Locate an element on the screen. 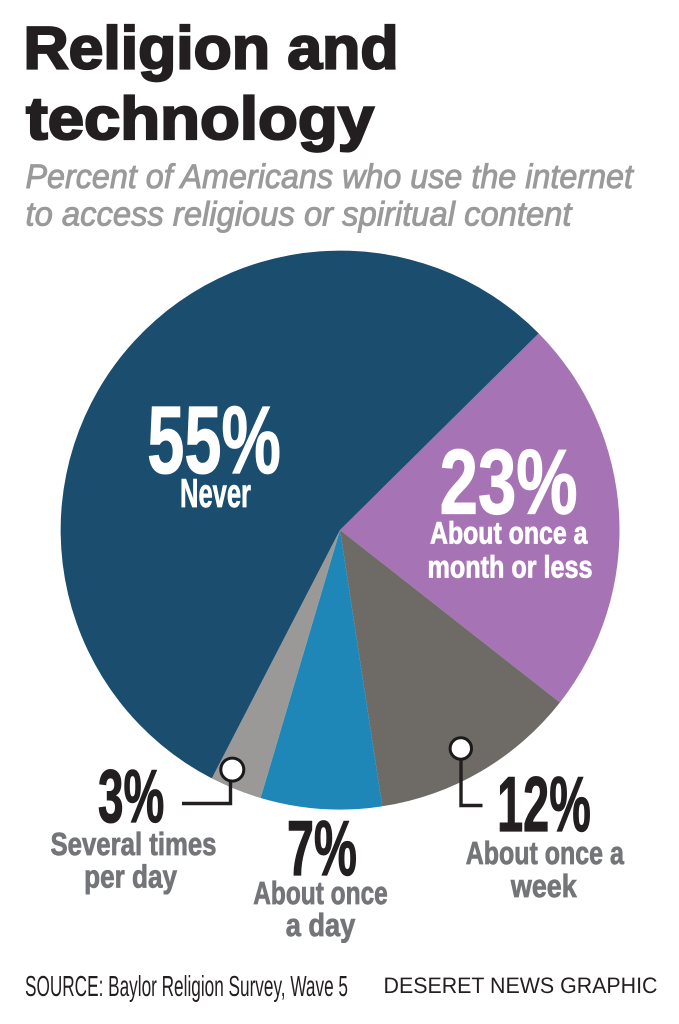  svg-text: technology is located at coordinates (200, 118).